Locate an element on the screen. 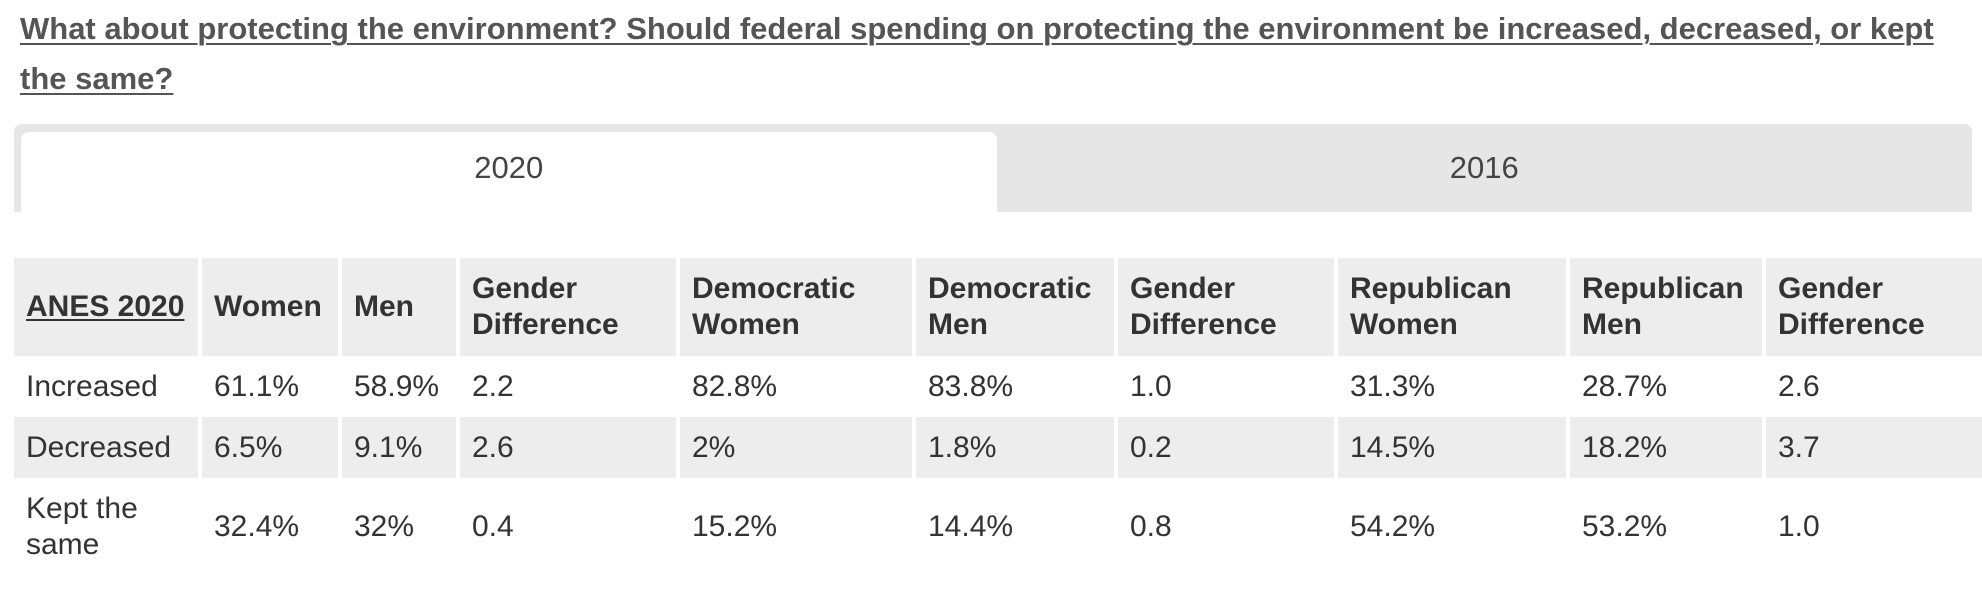  table-cell: 83.8% is located at coordinates (1015, 386).